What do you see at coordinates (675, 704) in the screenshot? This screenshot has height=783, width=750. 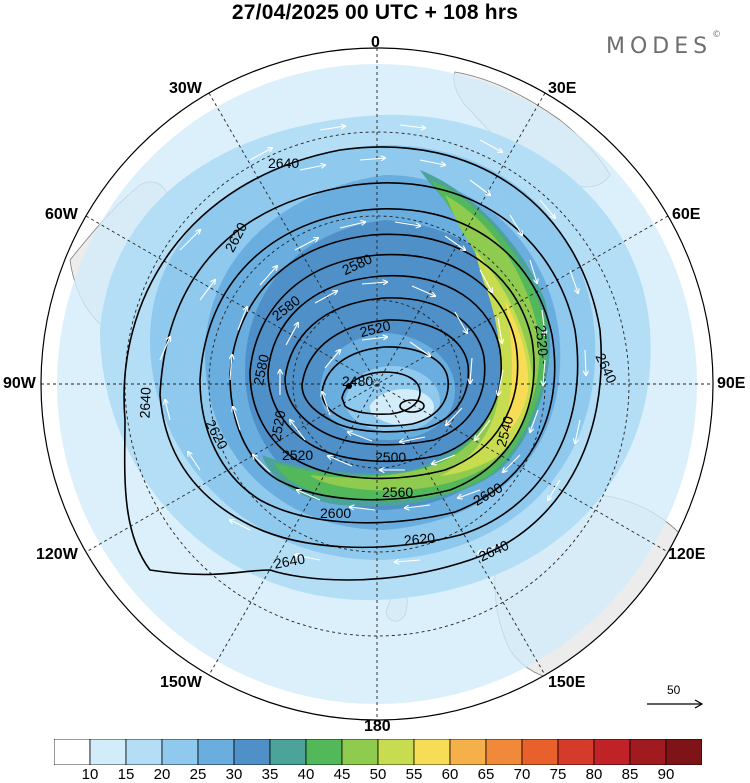 I see `reference-vector-arrow` at bounding box center [675, 704].